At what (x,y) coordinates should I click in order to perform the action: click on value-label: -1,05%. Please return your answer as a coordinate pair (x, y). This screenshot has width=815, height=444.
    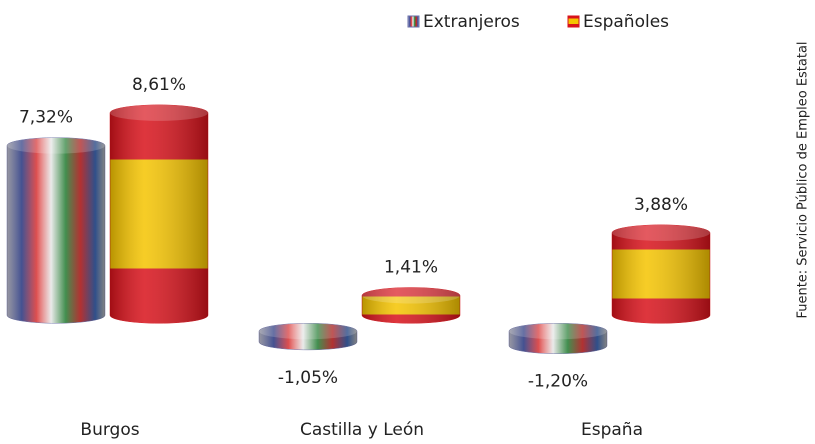
    Looking at the image, I should click on (308, 378).